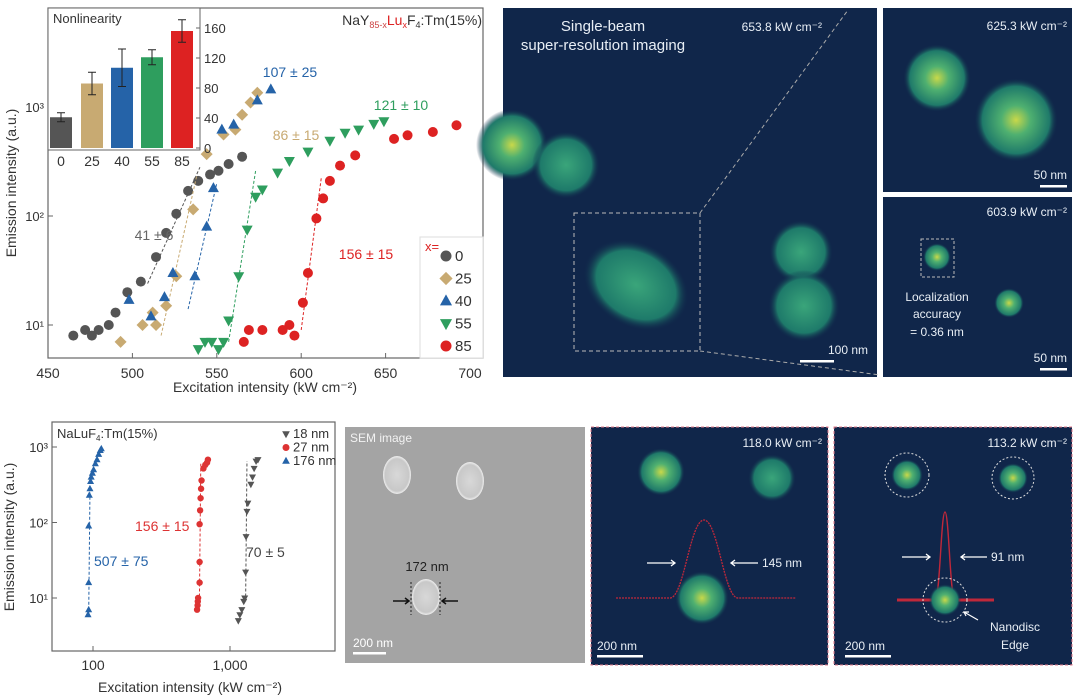 The image size is (1080, 700). I want to click on category-label: 40, so click(122, 161).